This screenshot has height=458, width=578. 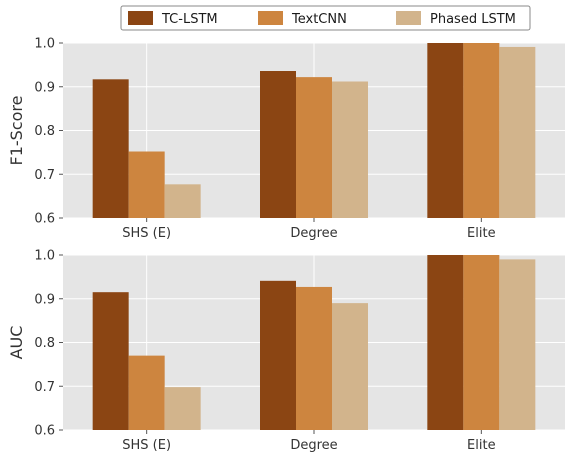 I want to click on legend: TC-LSTM TextCNN Phased LSTM, so click(x=325, y=18).